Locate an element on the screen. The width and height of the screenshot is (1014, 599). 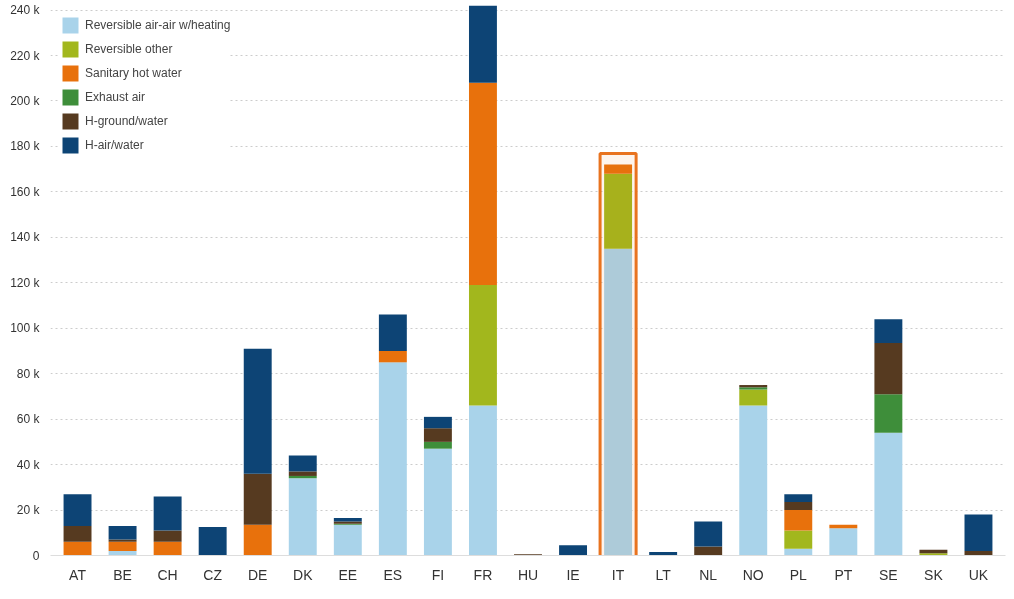
x-tick-label: AT is located at coordinates (78, 574).